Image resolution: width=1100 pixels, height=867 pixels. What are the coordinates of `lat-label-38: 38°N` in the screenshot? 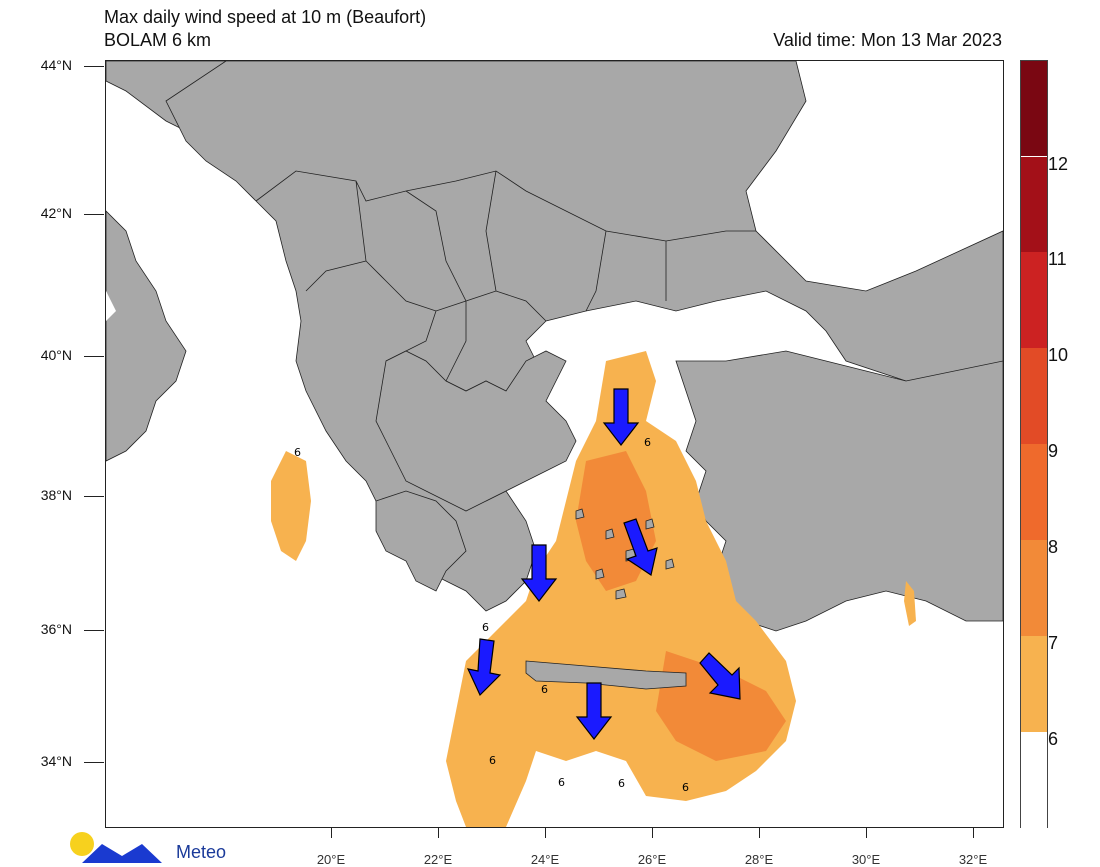 It's located at (56, 495).